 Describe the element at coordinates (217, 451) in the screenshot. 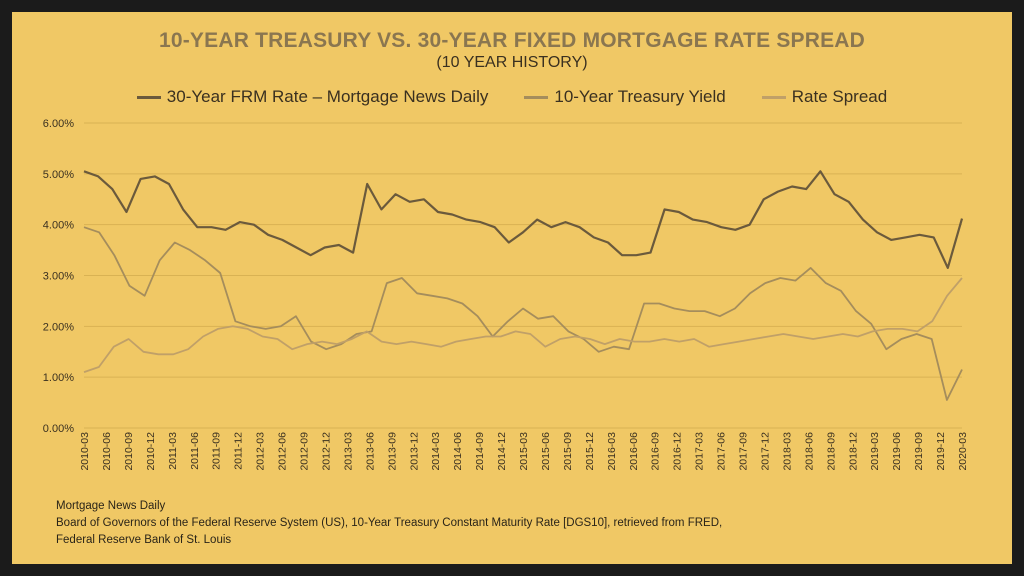

I see `x-tick-label: 2011-09` at that location.